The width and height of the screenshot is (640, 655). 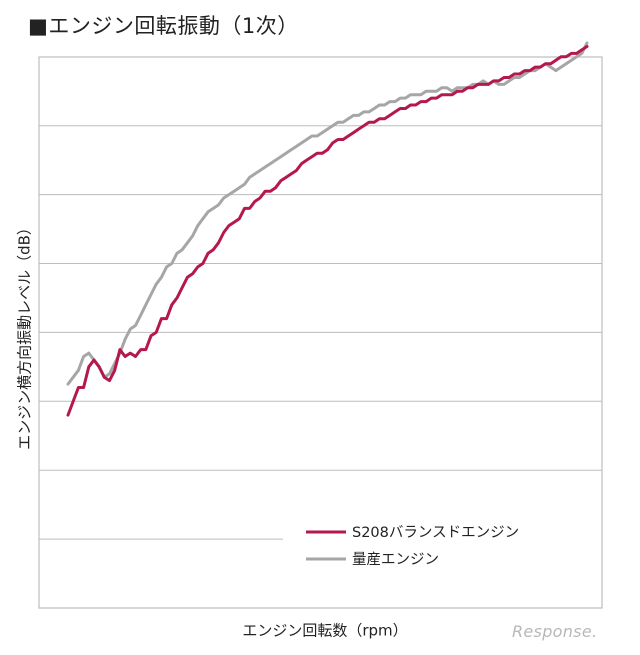 I want to click on legend: S208バランスドエンジン 量産エンジン, so click(x=412, y=546).